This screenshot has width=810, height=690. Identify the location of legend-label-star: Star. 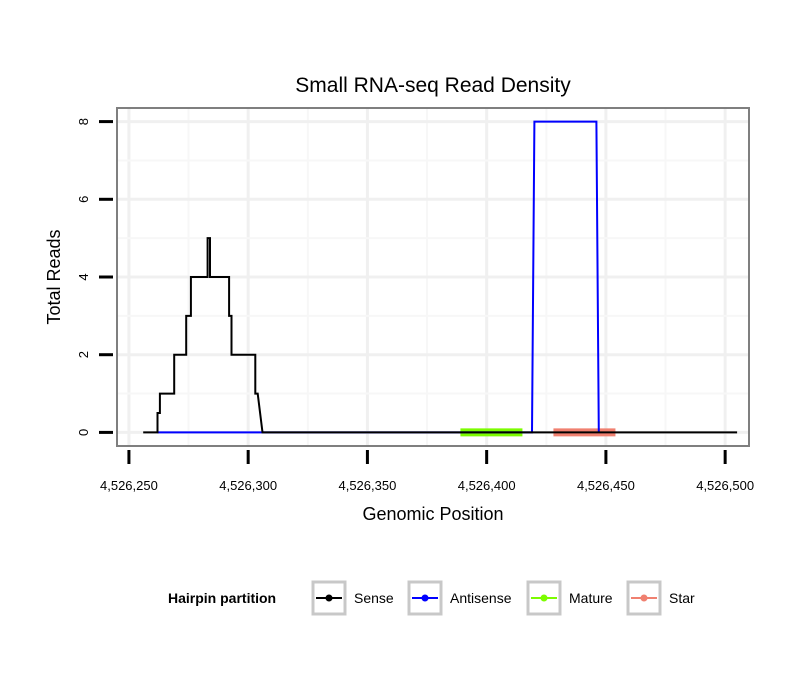
(682, 598).